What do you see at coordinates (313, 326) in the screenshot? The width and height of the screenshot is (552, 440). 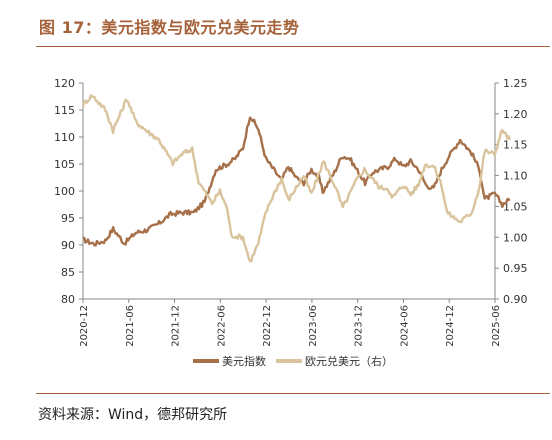 I see `x-tick-label: 2023-06` at bounding box center [313, 326].